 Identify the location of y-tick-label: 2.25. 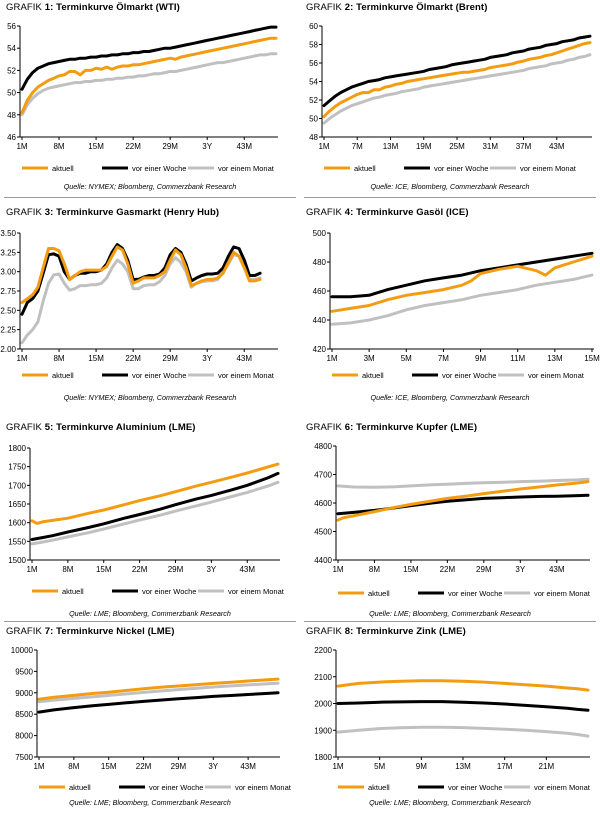
(8, 330).